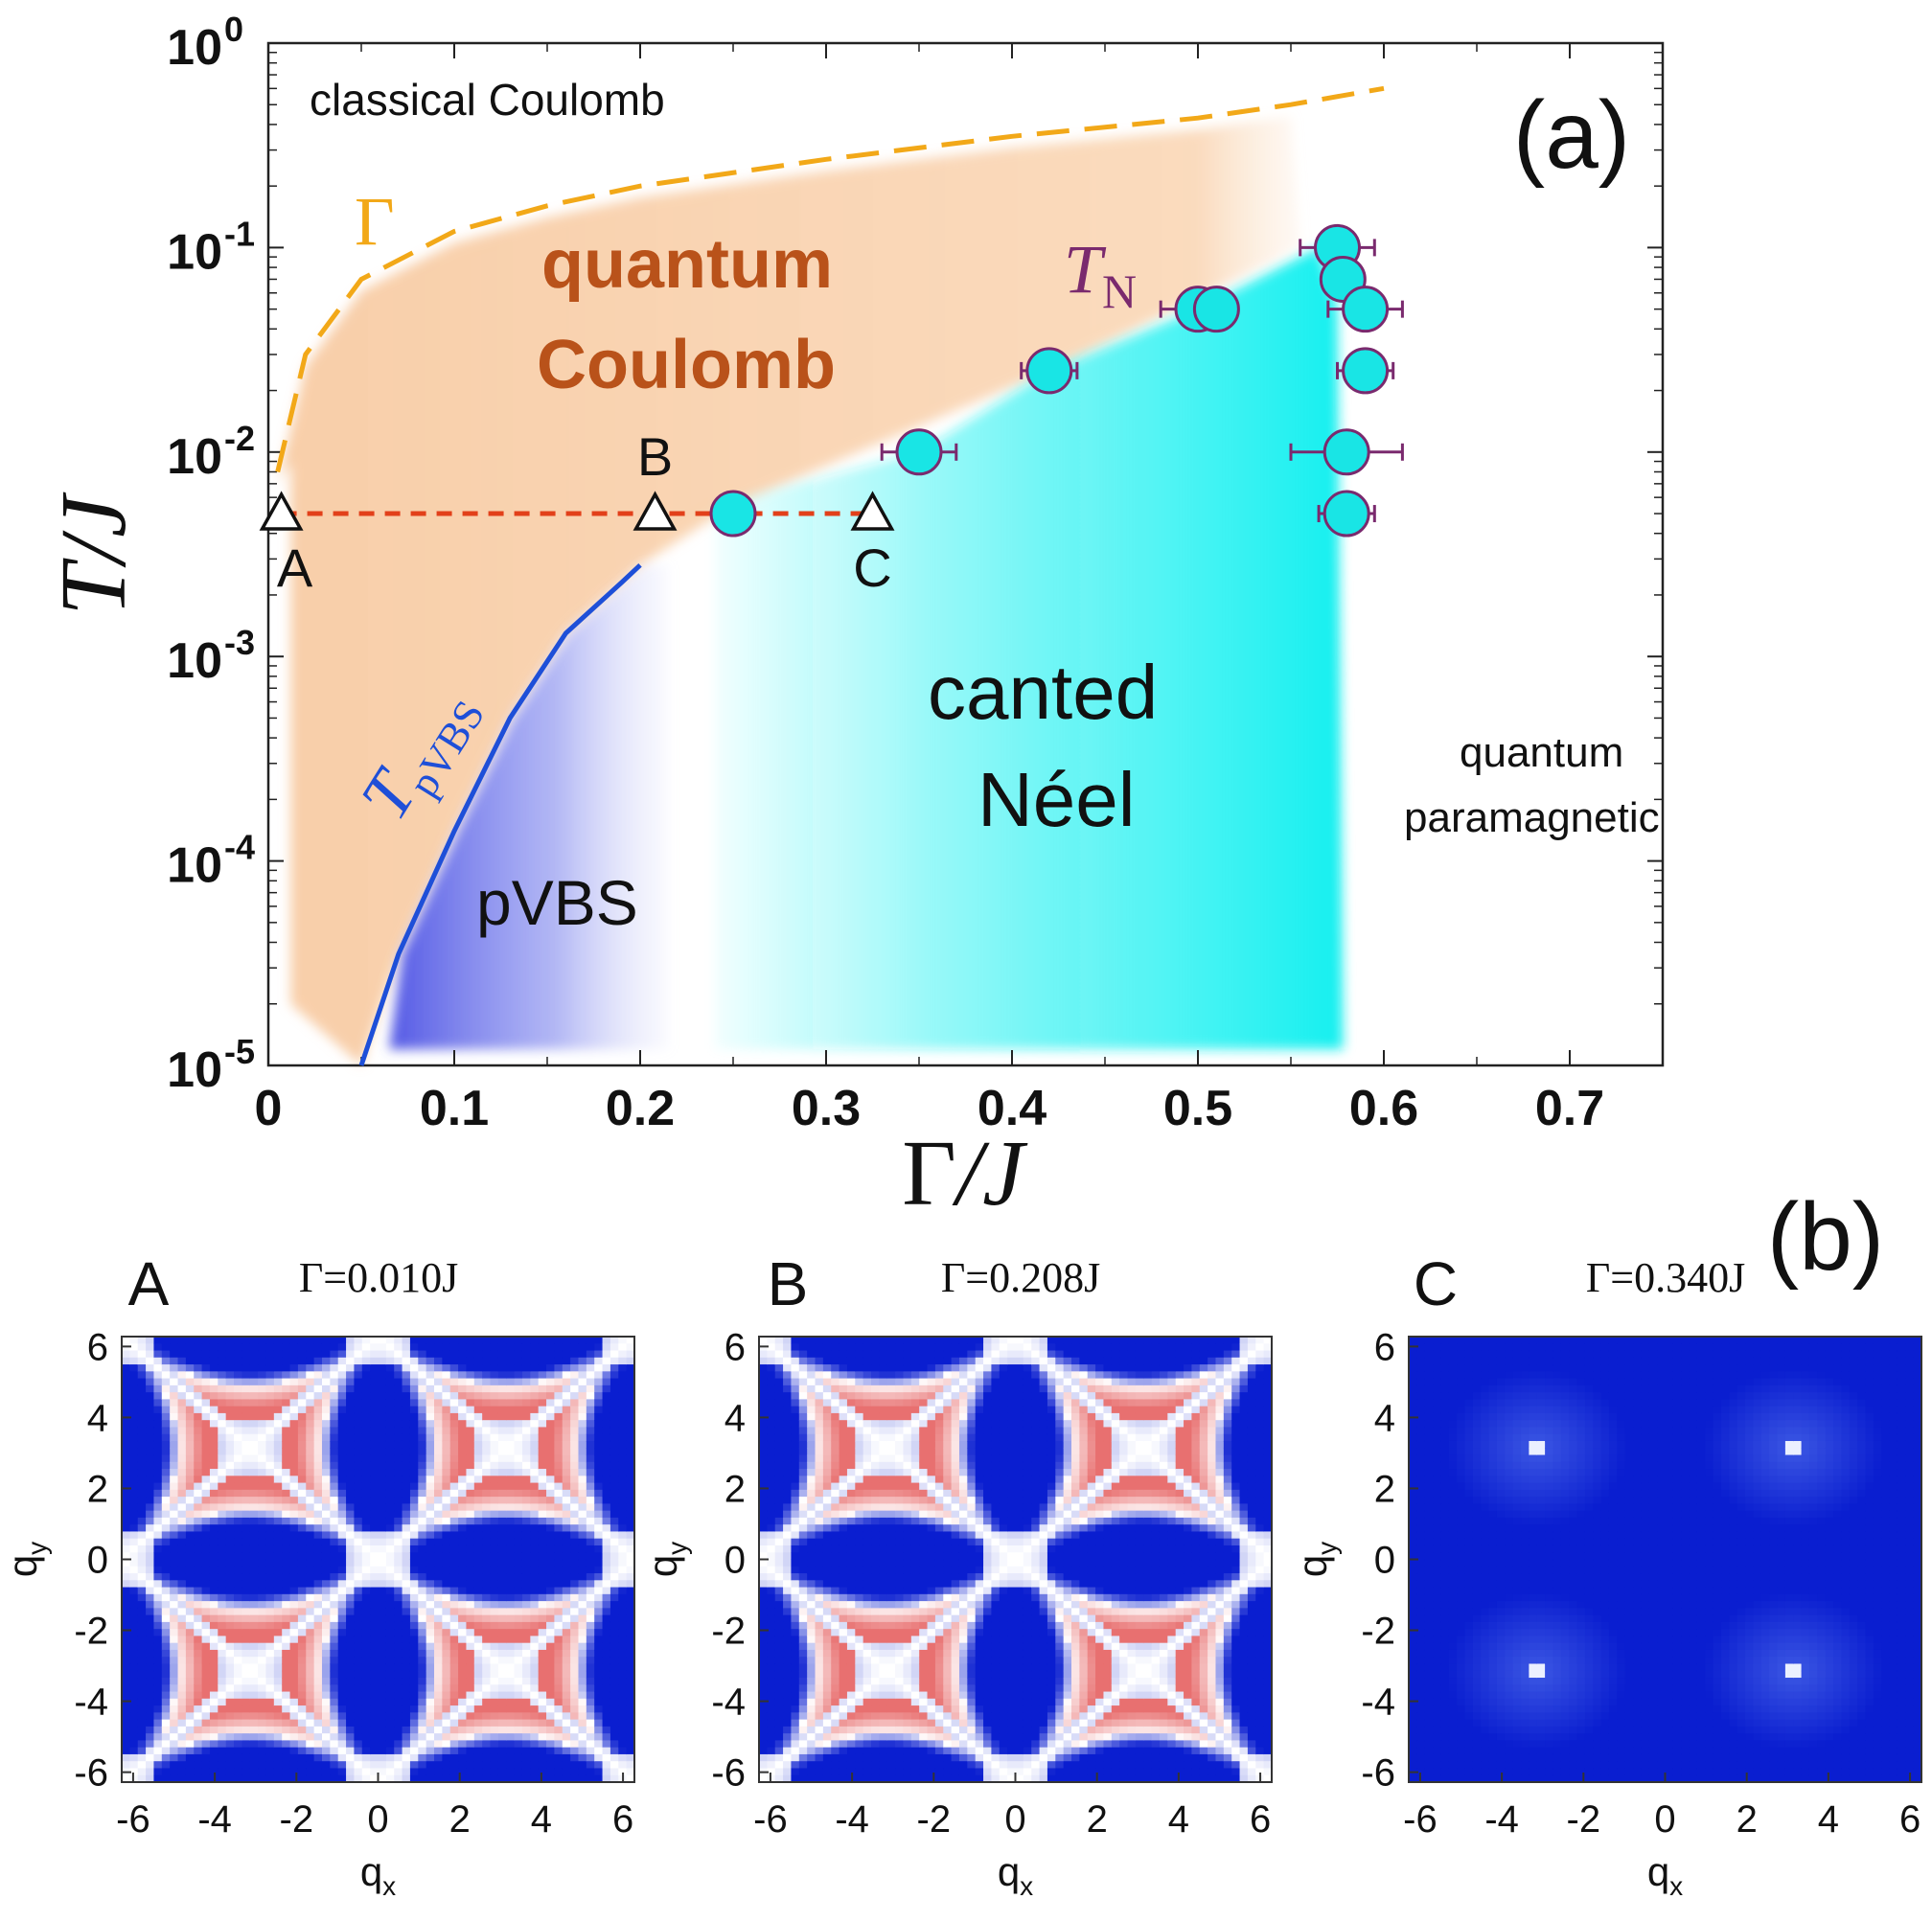  What do you see at coordinates (239, 642) in the screenshot?
I see `y-tick-exponent: -3` at bounding box center [239, 642].